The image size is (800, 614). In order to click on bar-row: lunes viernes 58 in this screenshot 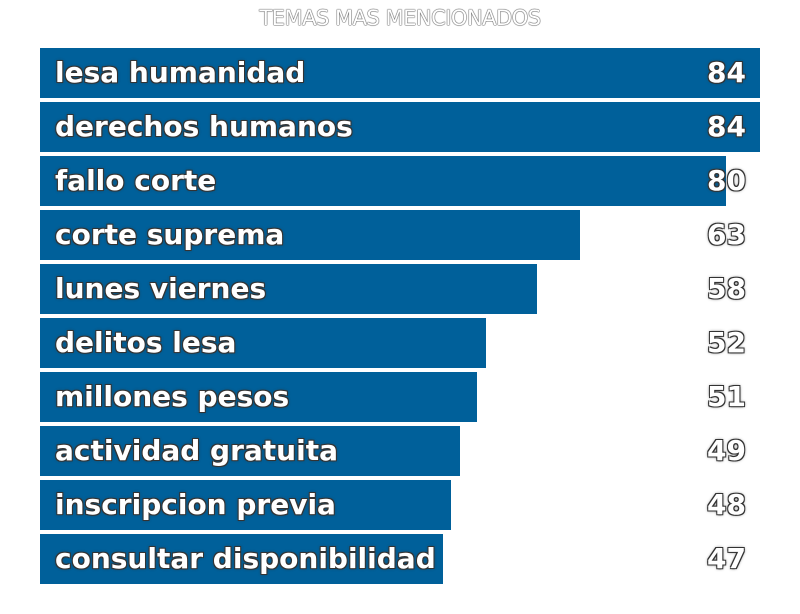, I will do `click(400, 289)`.